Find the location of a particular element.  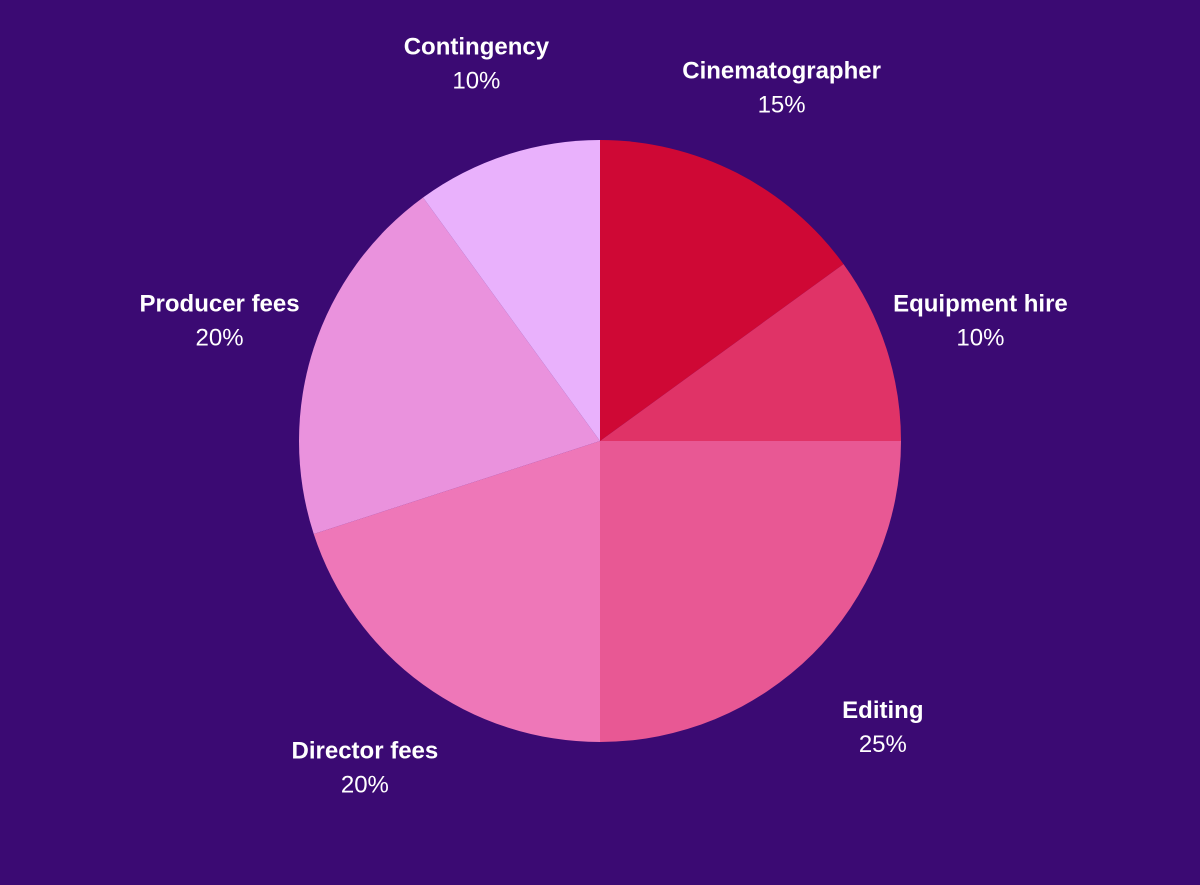

slice-name-label: Contingency is located at coordinates (477, 47).